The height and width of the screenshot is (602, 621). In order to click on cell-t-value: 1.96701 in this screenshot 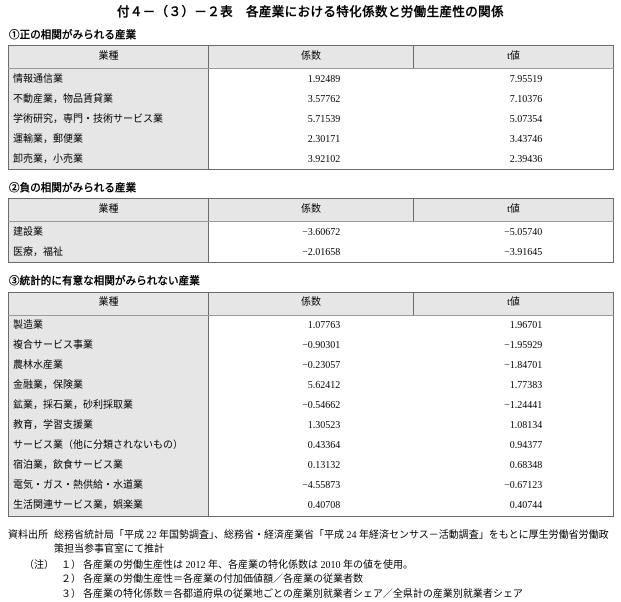, I will do `click(513, 325)`.